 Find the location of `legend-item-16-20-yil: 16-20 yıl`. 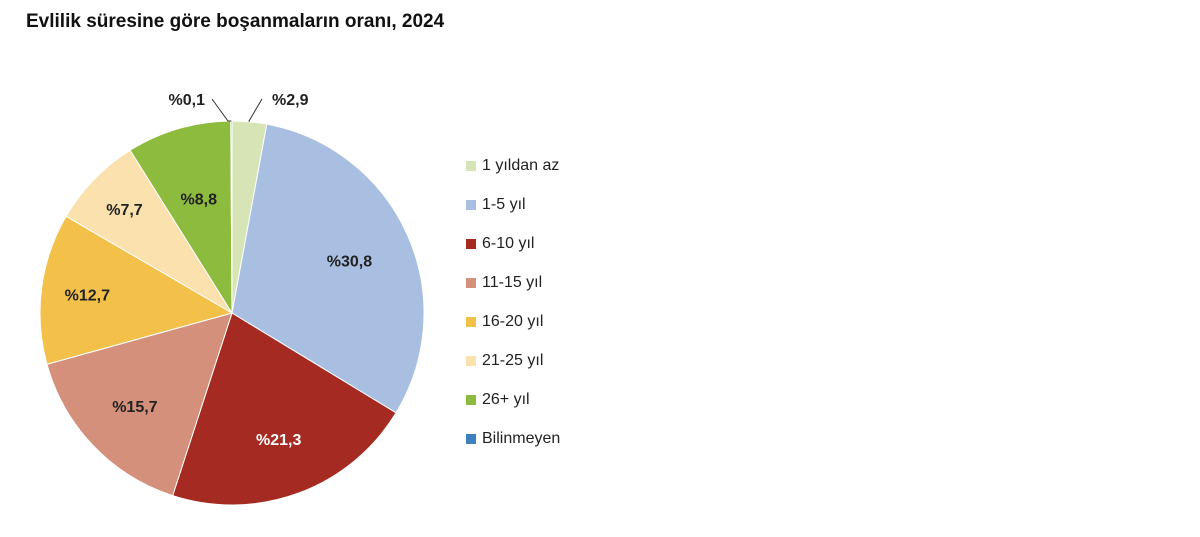

legend-item-16-20-yil: 16-20 yıl is located at coordinates (513, 321).